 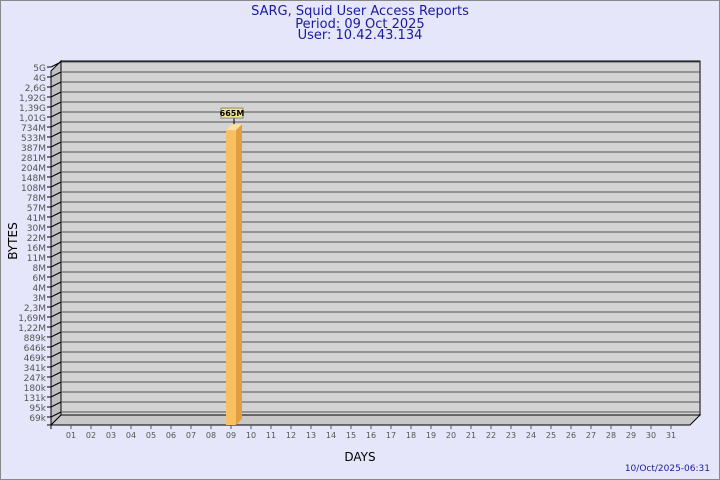 I want to click on y-tick-label: 4G, so click(x=39, y=79).